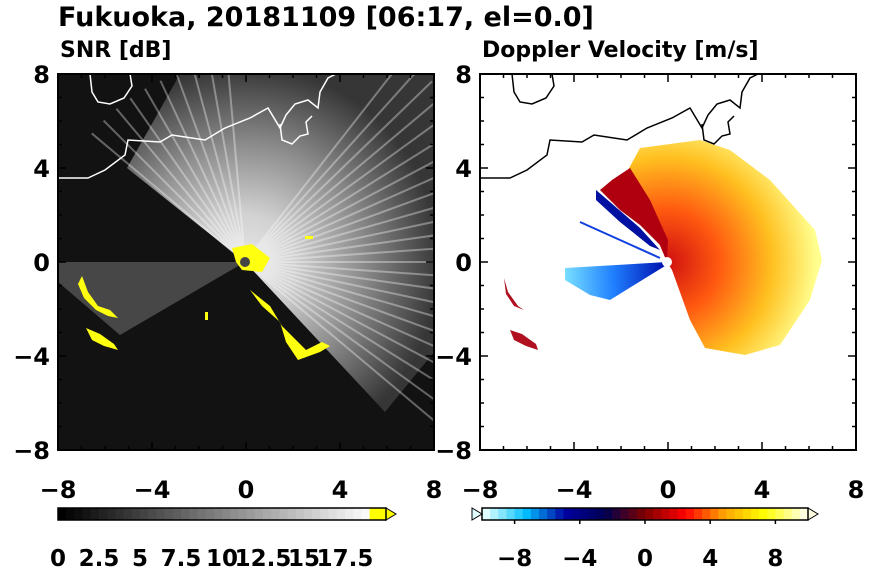  What do you see at coordinates (710, 558) in the screenshot?
I see `velocity-colorbar-tick-label: 4` at bounding box center [710, 558].